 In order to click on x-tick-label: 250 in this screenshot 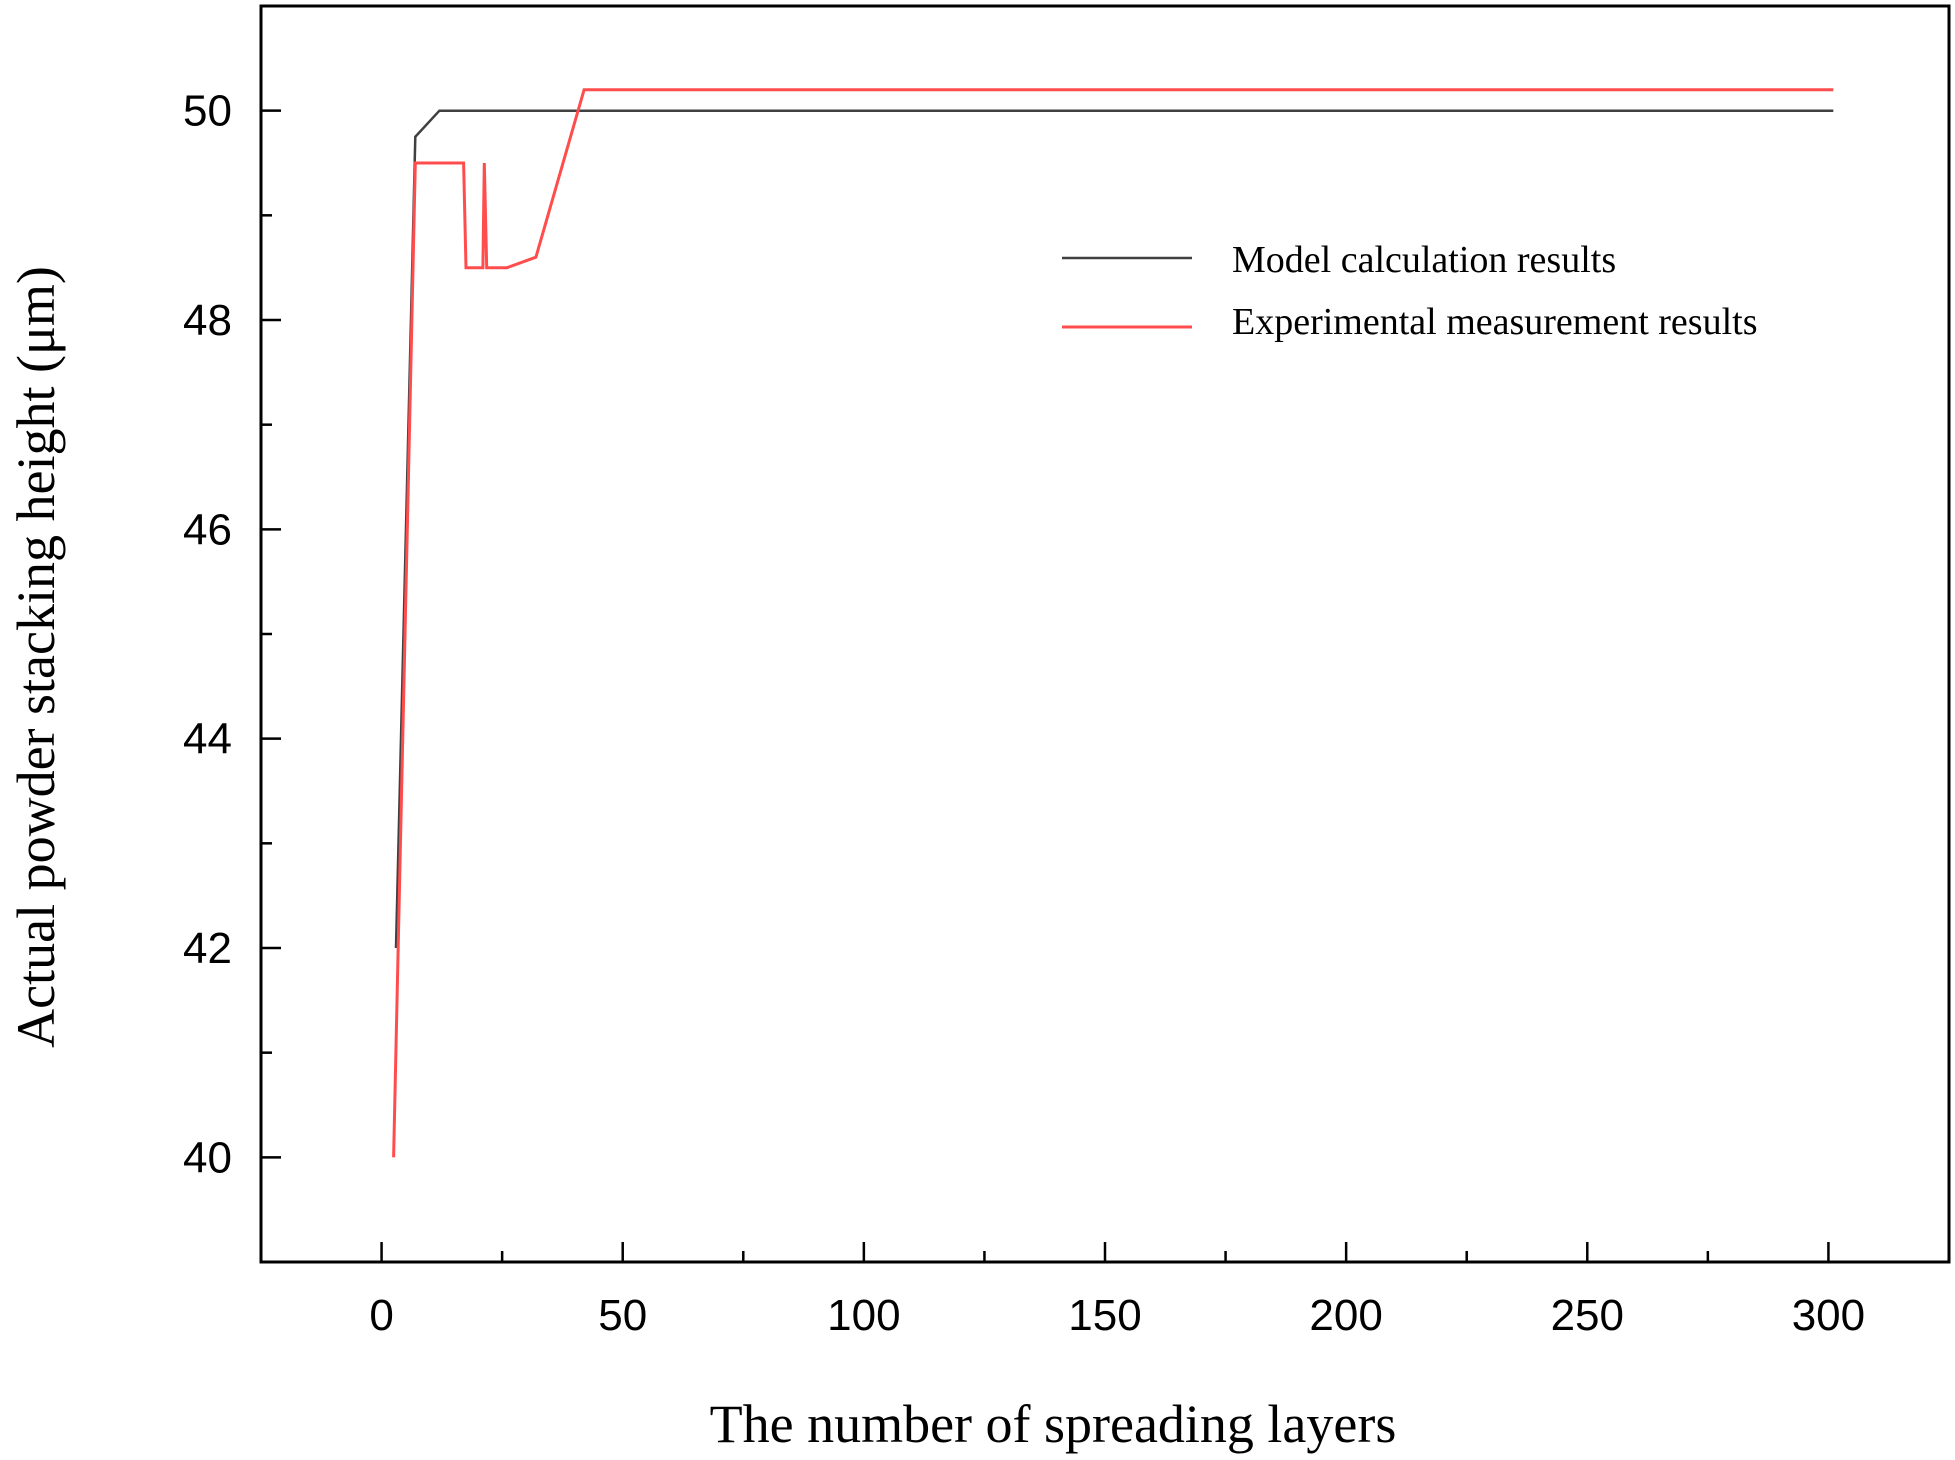, I will do `click(1587, 1315)`.